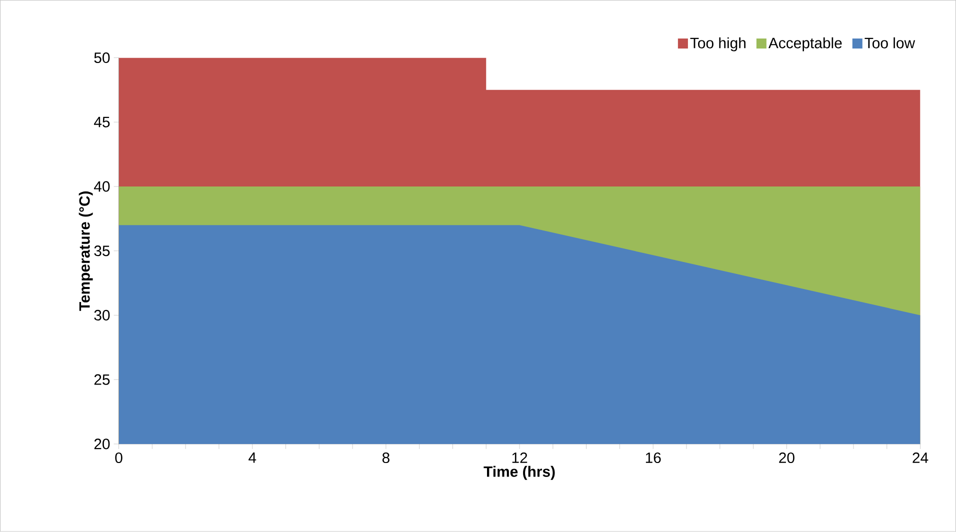 The width and height of the screenshot is (956, 532). I want to click on y-tick-label: 45, so click(102, 122).